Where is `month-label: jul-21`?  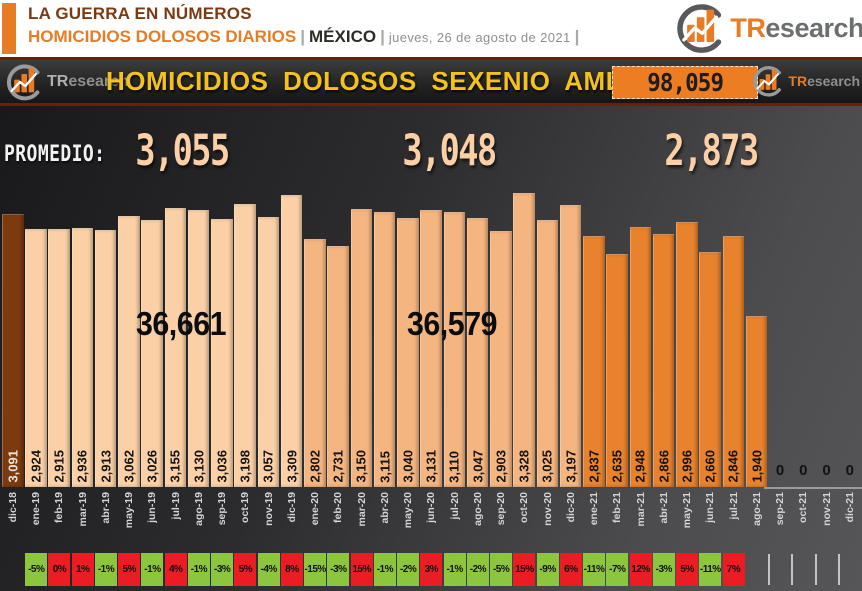
month-label: jul-21 is located at coordinates (733, 506).